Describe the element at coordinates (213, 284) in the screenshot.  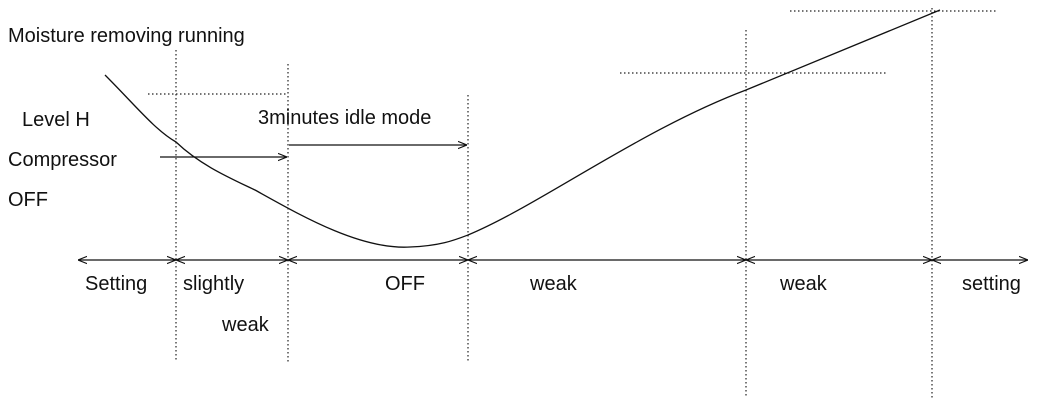
I see `segment-label: slightly` at that location.